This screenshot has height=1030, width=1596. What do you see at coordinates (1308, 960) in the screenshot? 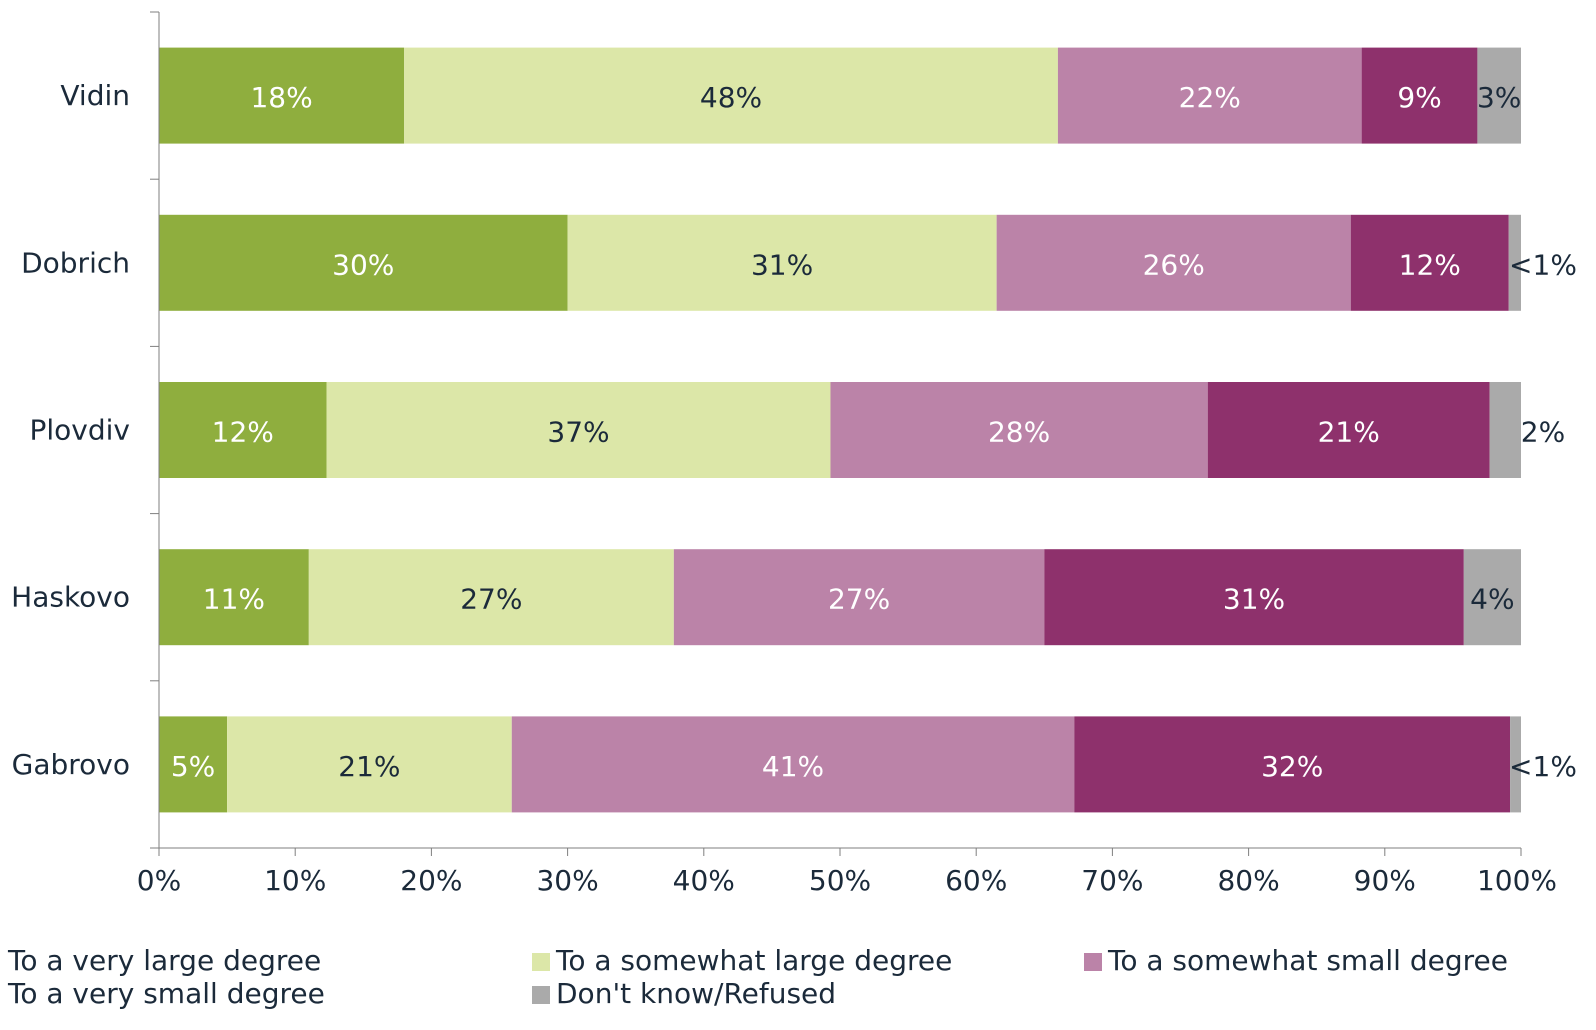
I see `legend-label: To a somewhat small degree` at bounding box center [1308, 960].